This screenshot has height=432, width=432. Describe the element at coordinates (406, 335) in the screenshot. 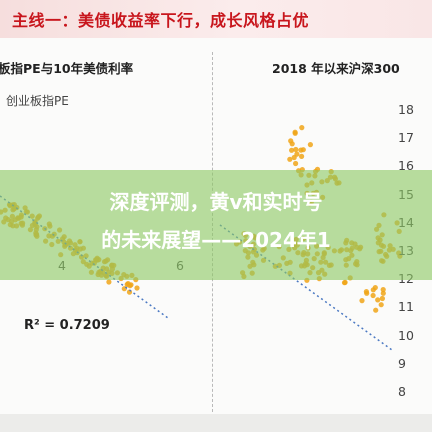

I see `right-y-tick: 10` at that location.